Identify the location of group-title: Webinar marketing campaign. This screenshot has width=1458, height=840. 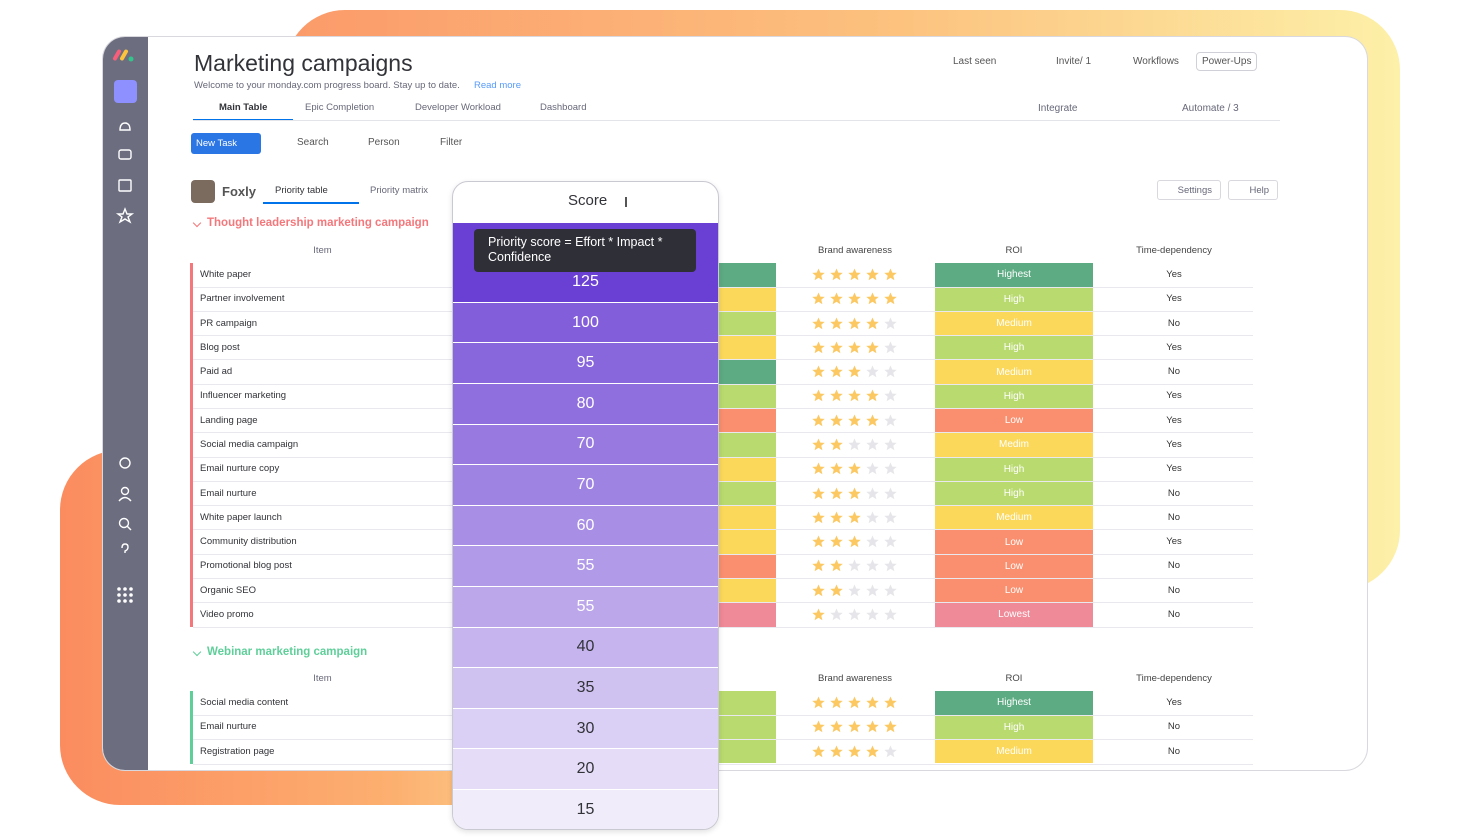
(287, 652).